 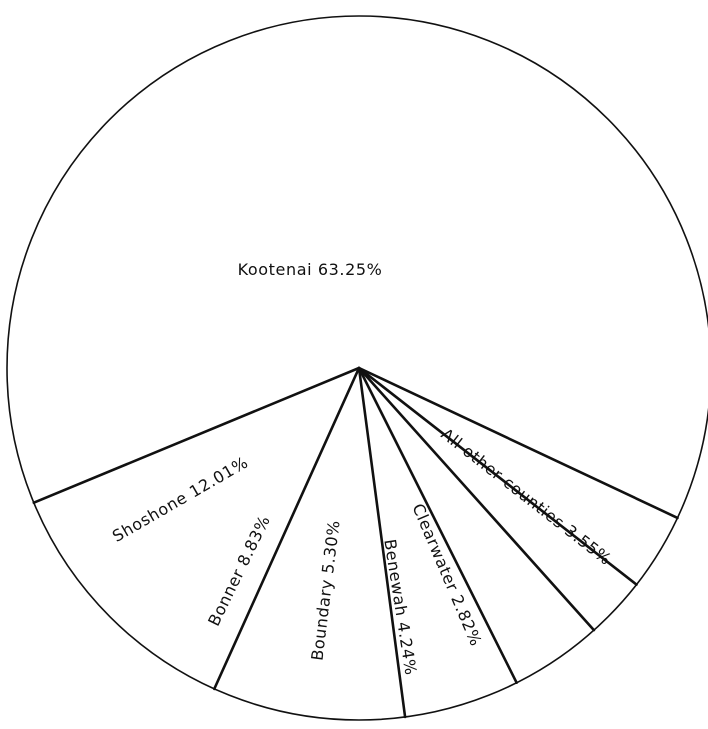 I want to click on slice-divider-clearwater-start, so click(x=497, y=476).